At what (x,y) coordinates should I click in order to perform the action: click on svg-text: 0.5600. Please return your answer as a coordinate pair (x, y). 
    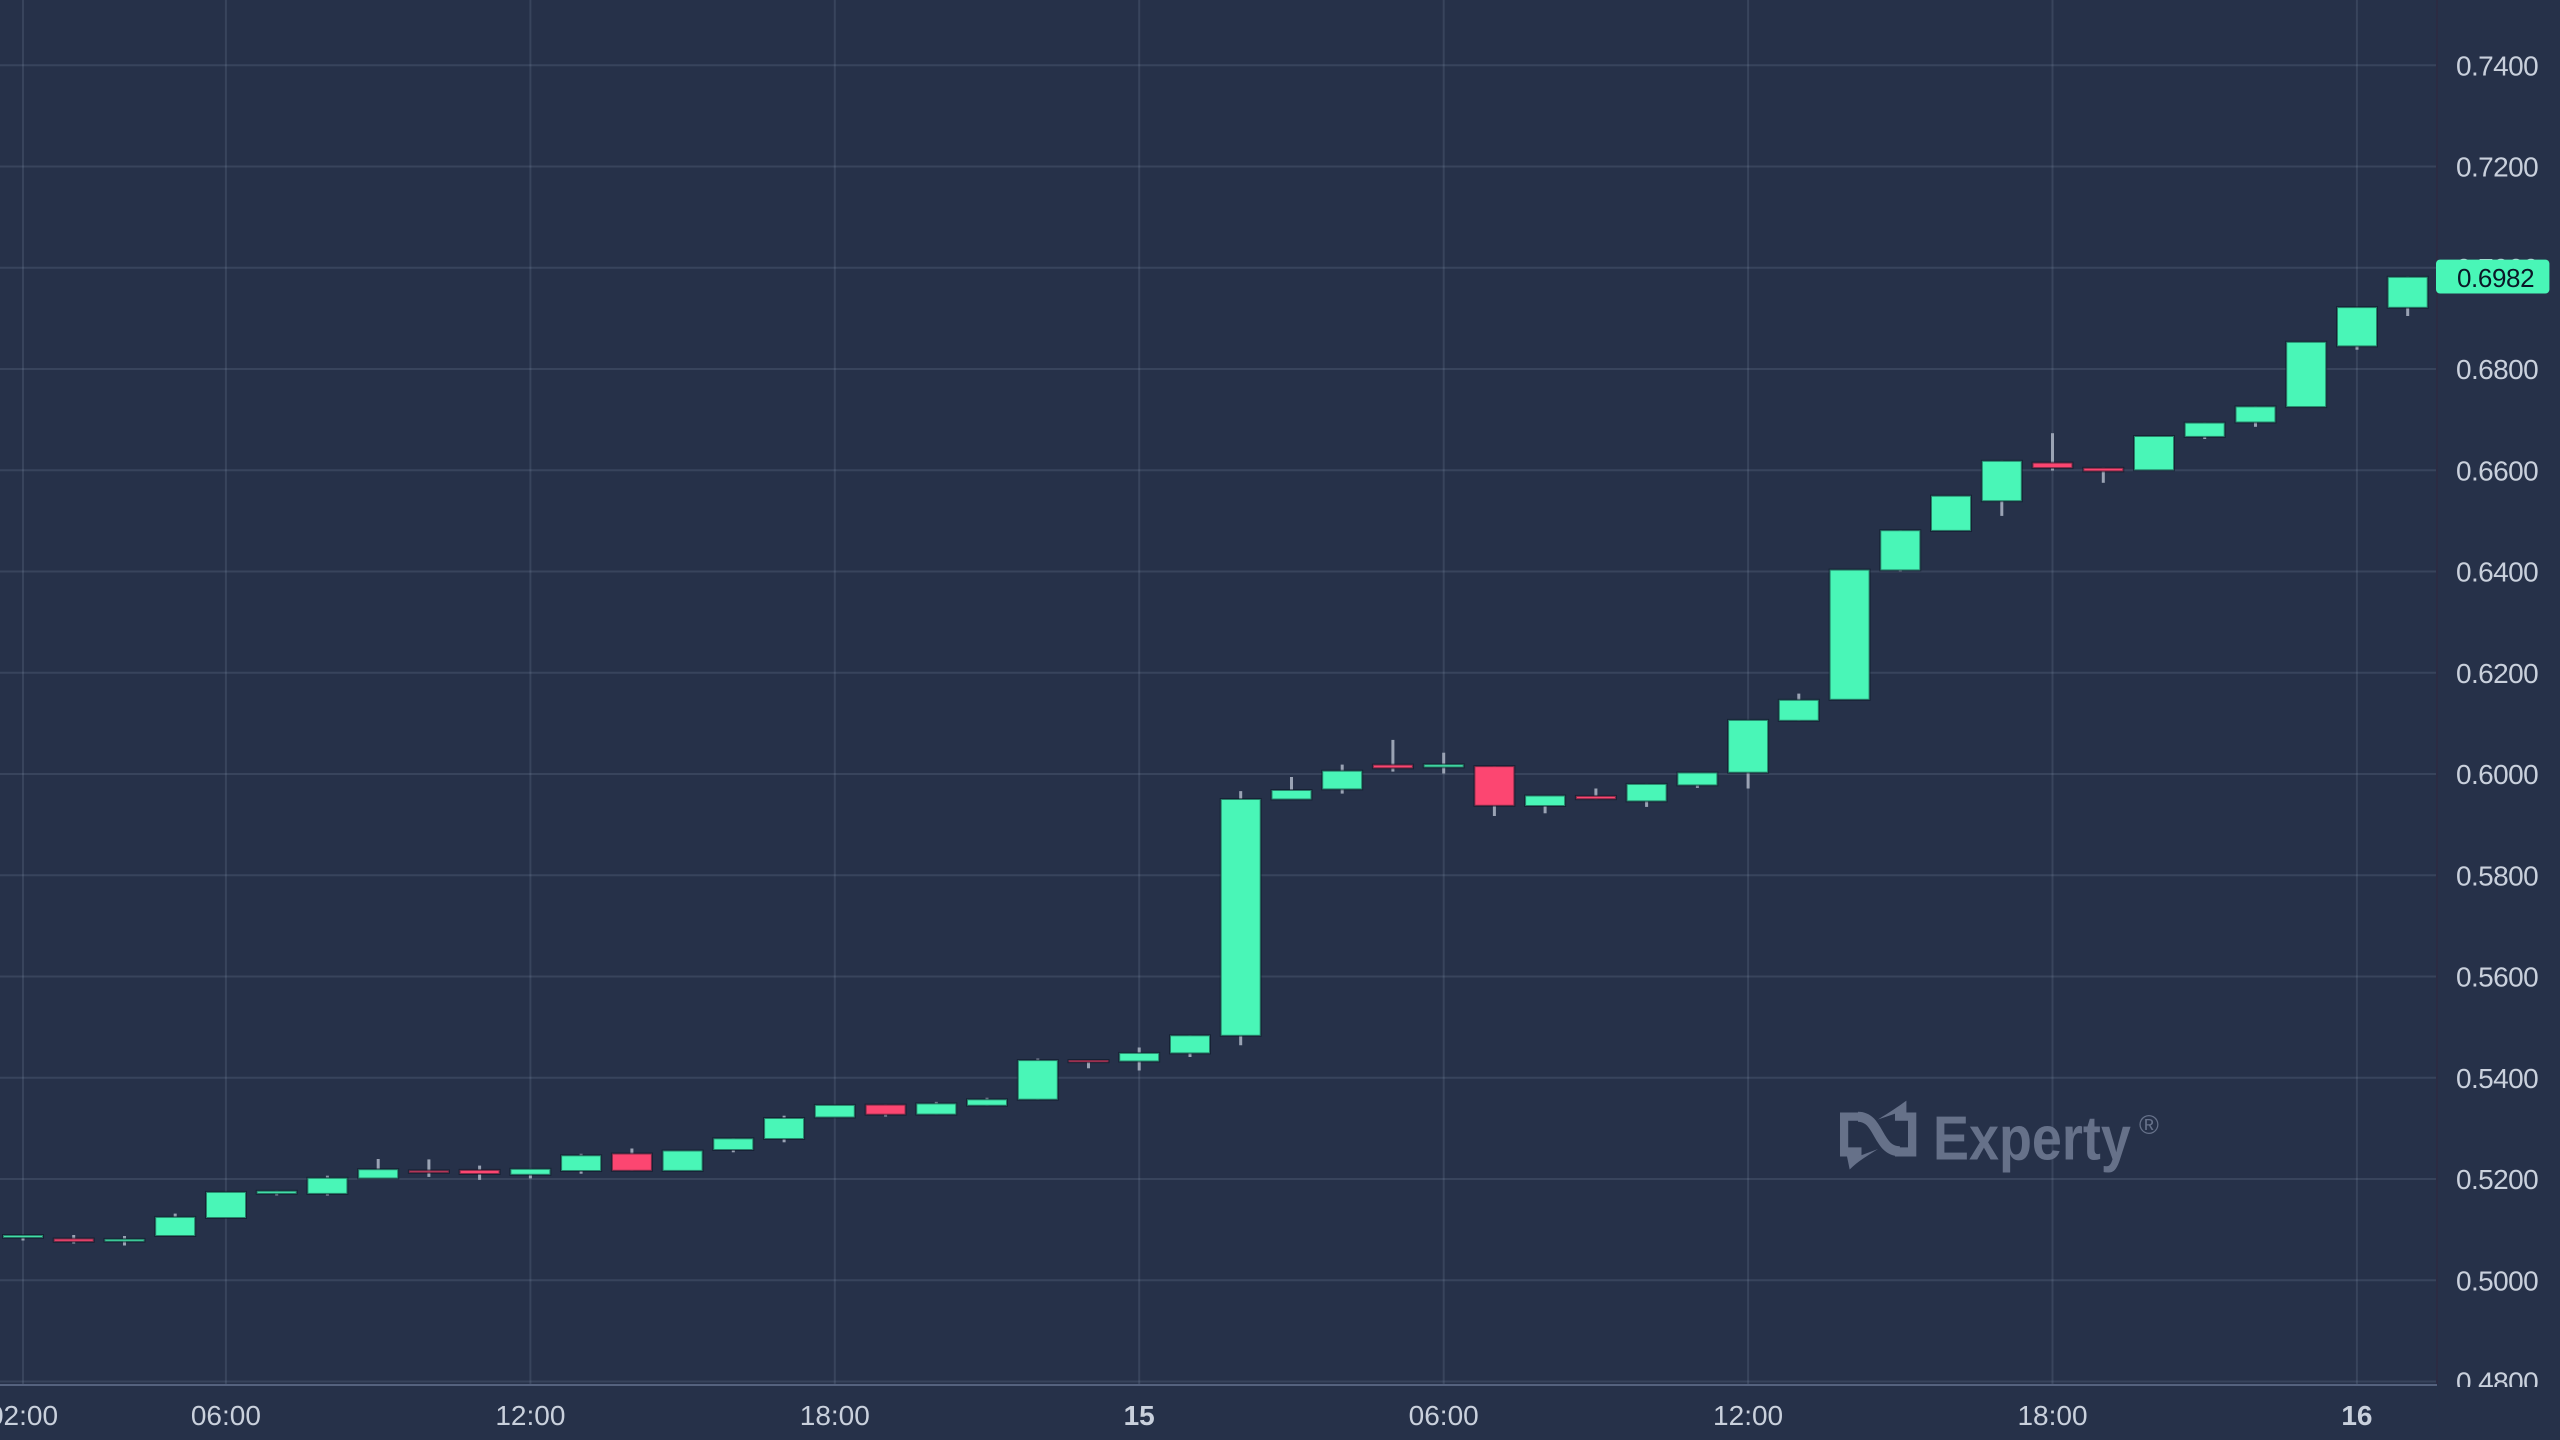
    Looking at the image, I should click on (2497, 977).